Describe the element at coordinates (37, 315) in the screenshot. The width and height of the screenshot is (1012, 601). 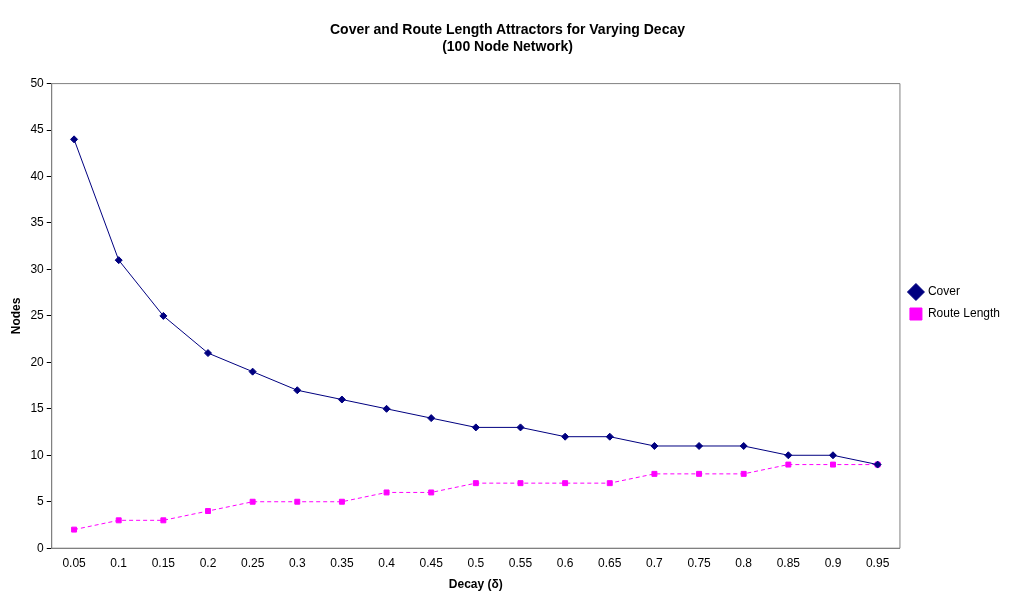
I see `y-tick-label: 25` at that location.